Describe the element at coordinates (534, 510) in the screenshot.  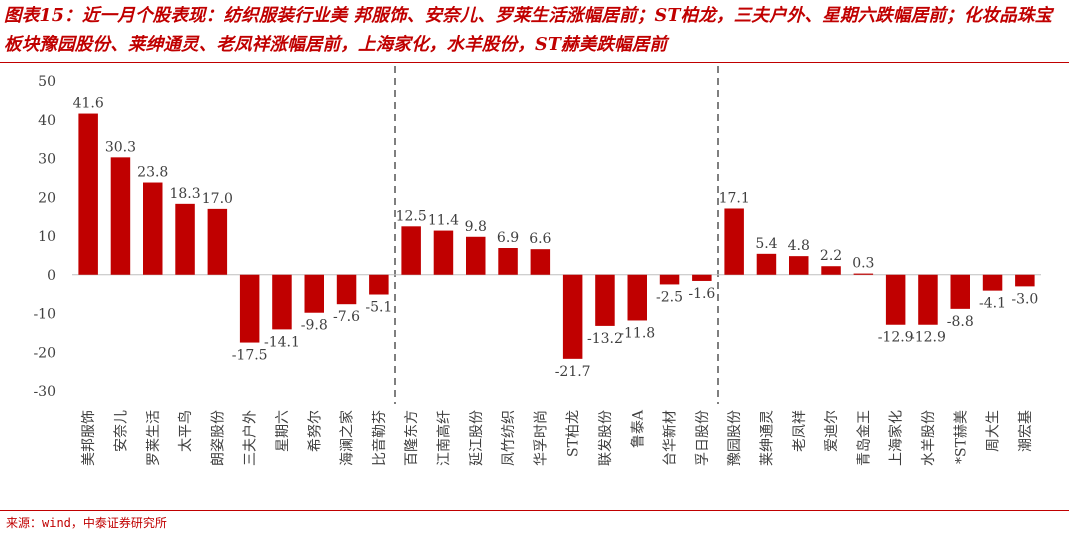
I see `footer-divider` at that location.